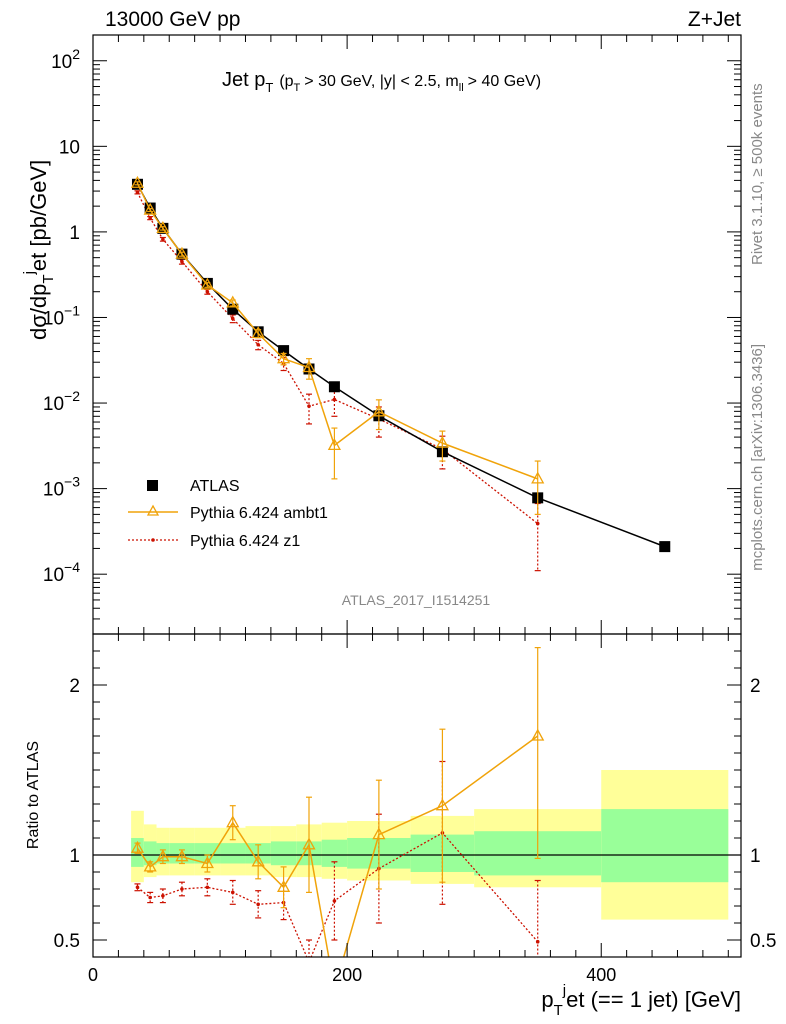  I want to click on legend-label-z1: Pythia 6.424 z1, so click(245, 541).